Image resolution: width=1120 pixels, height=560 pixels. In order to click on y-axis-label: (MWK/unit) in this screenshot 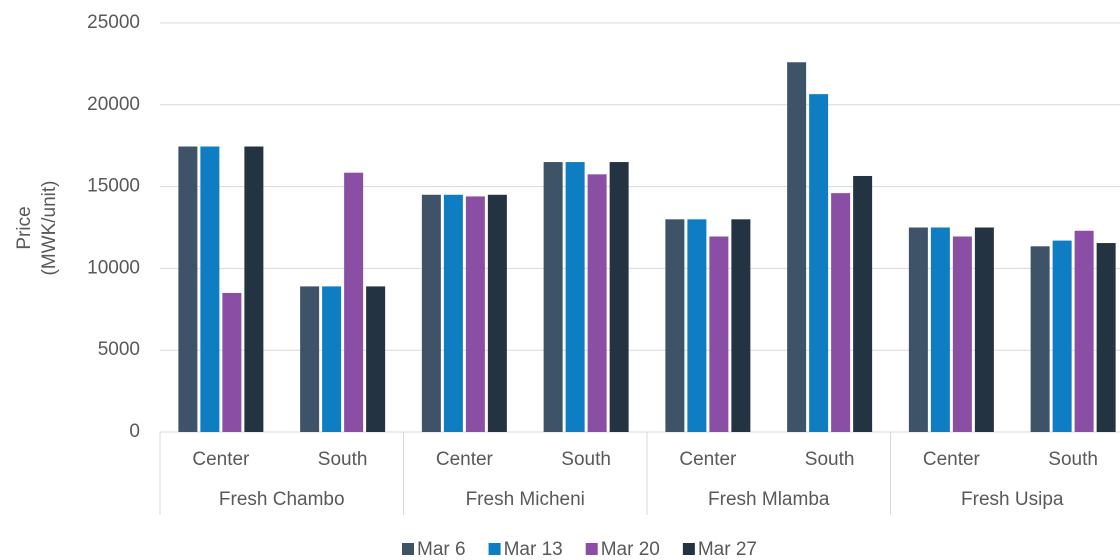, I will do `click(49, 228)`.